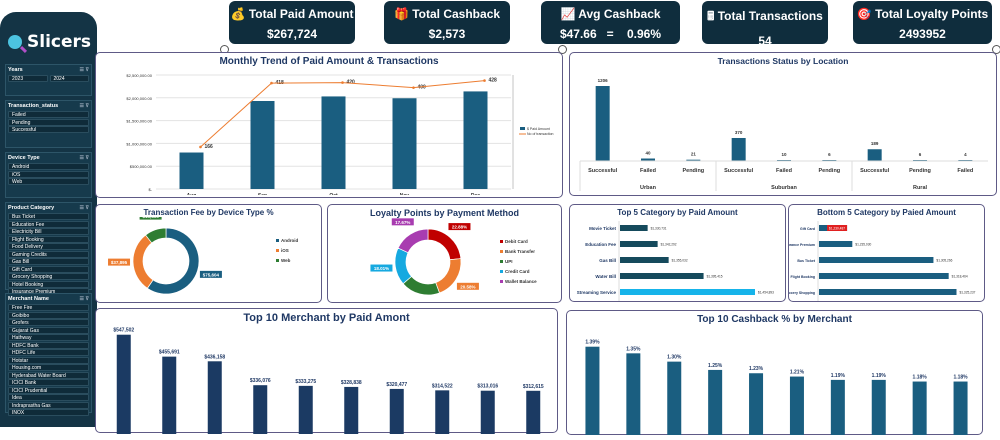  What do you see at coordinates (444, 213) in the screenshot?
I see `chart-title: Loyalty Points by Payment Method` at bounding box center [444, 213].